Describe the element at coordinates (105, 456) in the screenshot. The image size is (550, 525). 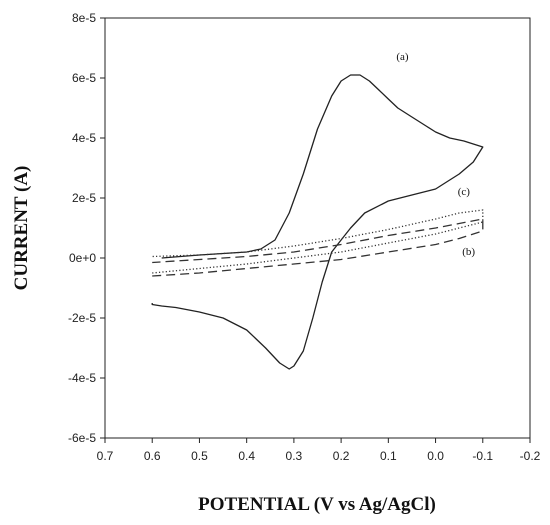
I see `x-tick-label: 0.7` at that location.